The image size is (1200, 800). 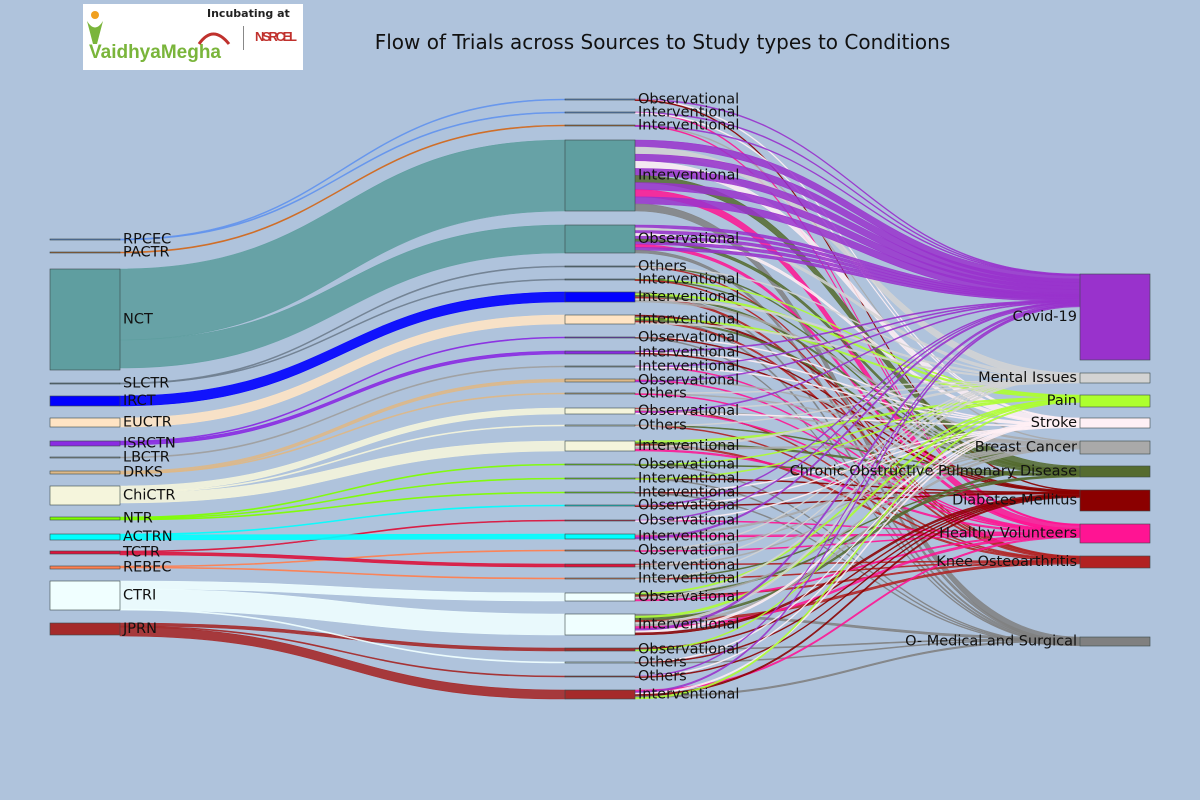 What do you see at coordinates (688, 446) in the screenshot?
I see `study-type-label-16: Interventional` at bounding box center [688, 446].